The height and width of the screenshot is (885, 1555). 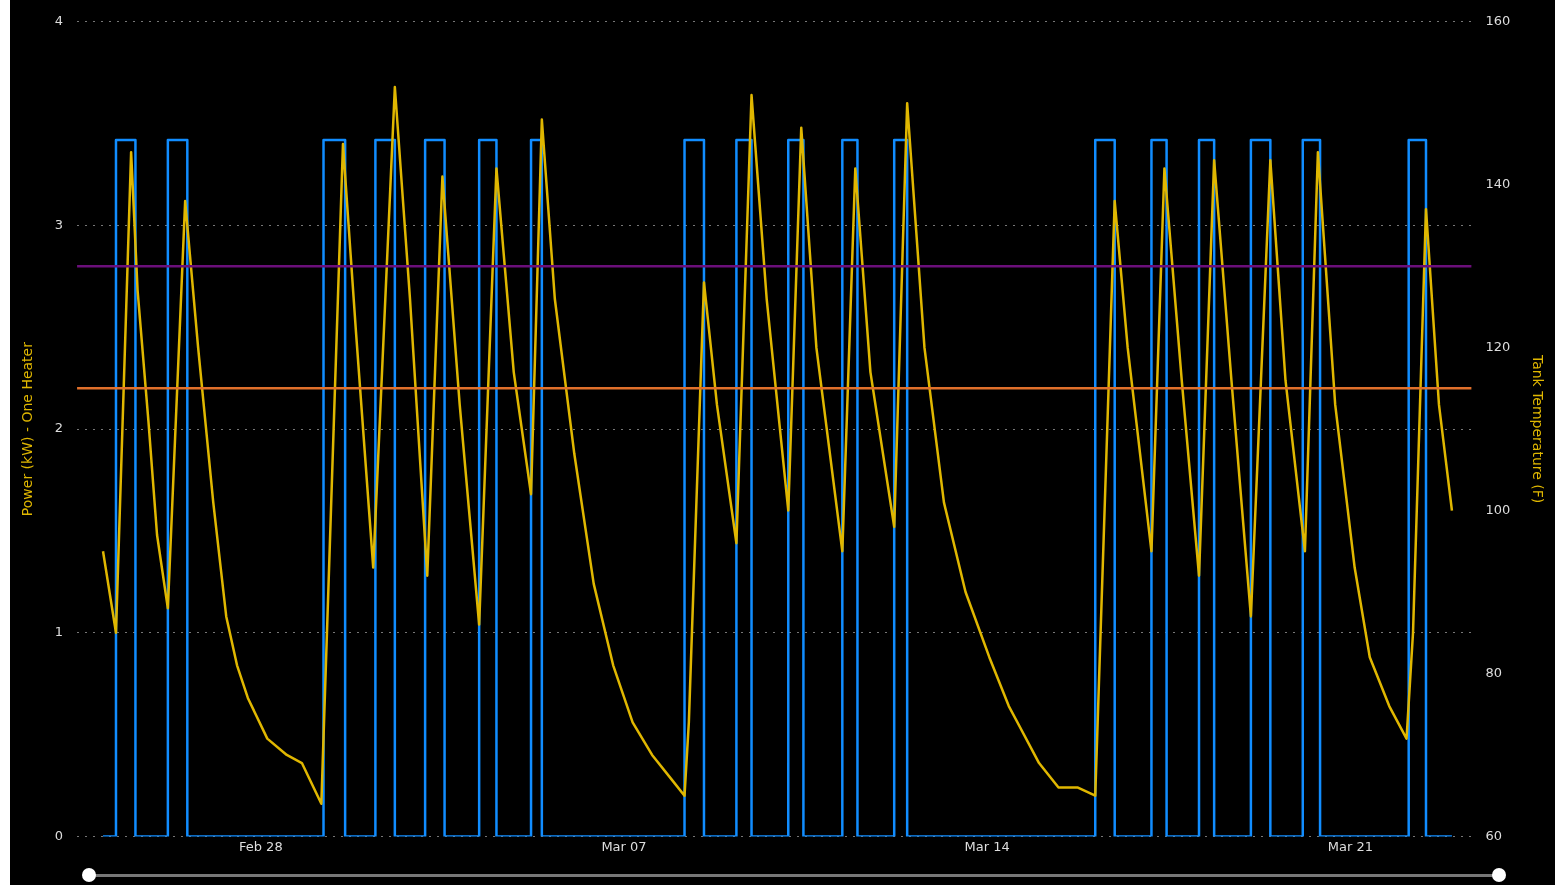 What do you see at coordinates (27, 429) in the screenshot?
I see `y-axis-title: Power (kW) - One Heater` at bounding box center [27, 429].